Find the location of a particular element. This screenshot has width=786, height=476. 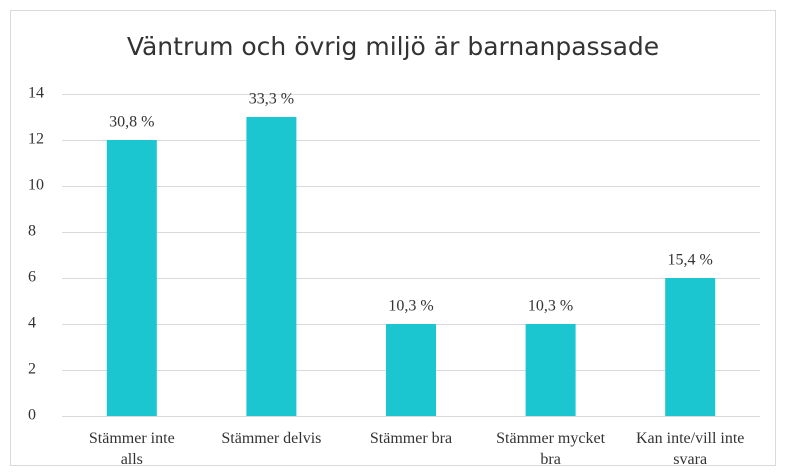

chart-title: Väntrum och övrig miljö är barnanpassade is located at coordinates (393, 46).